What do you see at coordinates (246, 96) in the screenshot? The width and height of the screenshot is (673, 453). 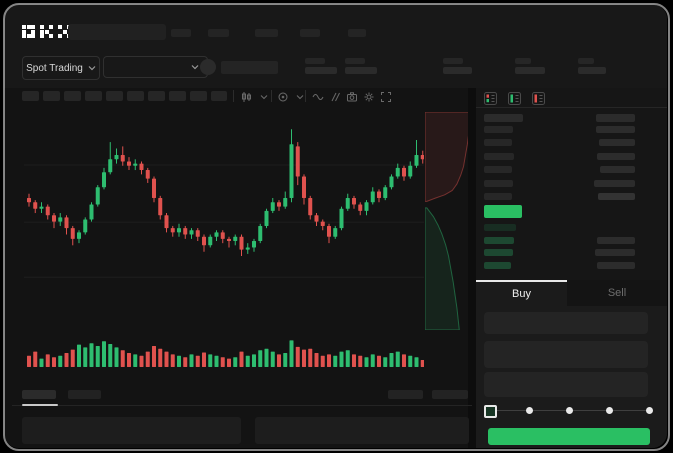 I see `candle-type-icon` at bounding box center [246, 96].